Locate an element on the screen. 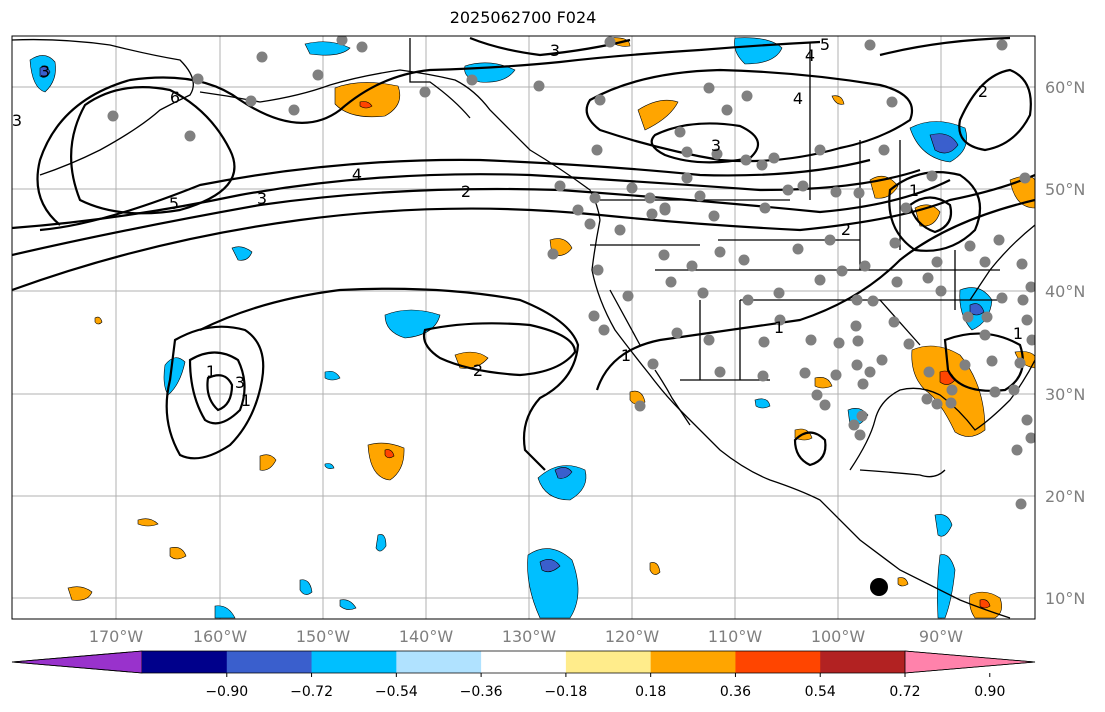 Image resolution: width=1105 pixels, height=712 pixels. lon-label: 100°W is located at coordinates (838, 636).